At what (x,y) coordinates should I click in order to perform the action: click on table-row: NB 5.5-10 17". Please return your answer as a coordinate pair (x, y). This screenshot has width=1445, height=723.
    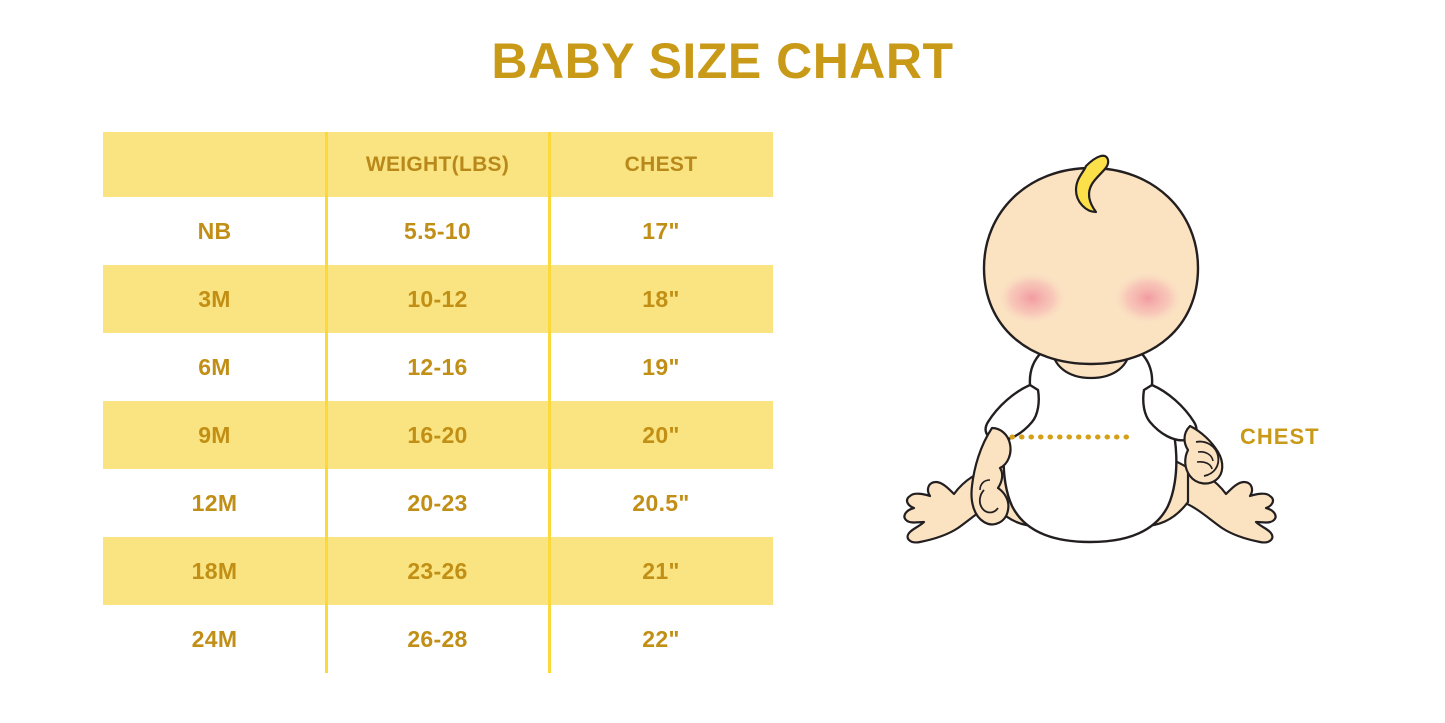
    Looking at the image, I should click on (438, 231).